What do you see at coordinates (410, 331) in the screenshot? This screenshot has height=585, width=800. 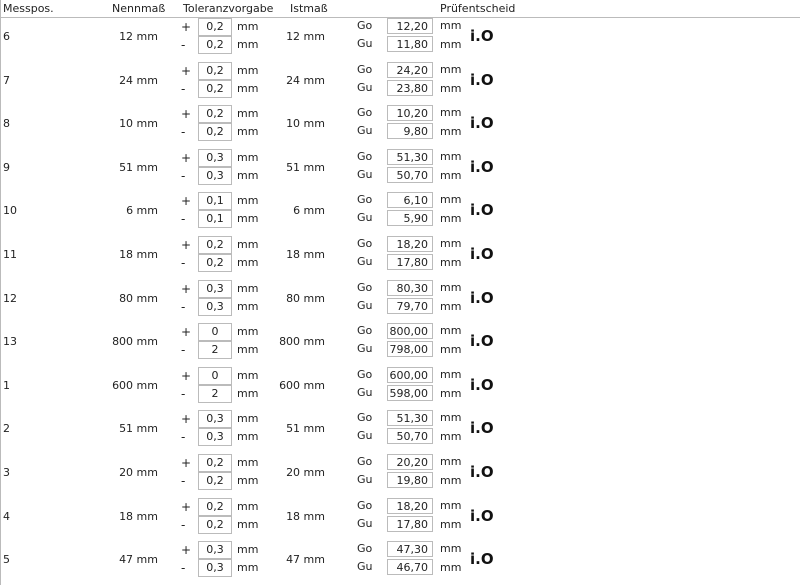 I see `go-input: 800,00` at bounding box center [410, 331].